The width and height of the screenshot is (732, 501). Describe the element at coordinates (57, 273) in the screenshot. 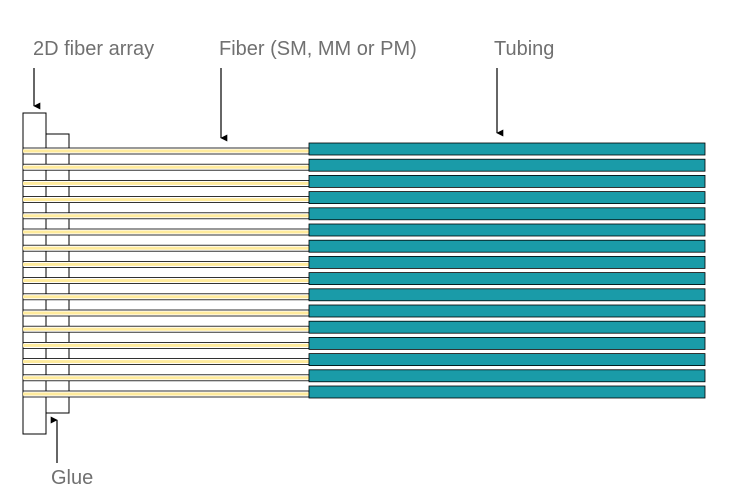

I see `glue-block` at that location.